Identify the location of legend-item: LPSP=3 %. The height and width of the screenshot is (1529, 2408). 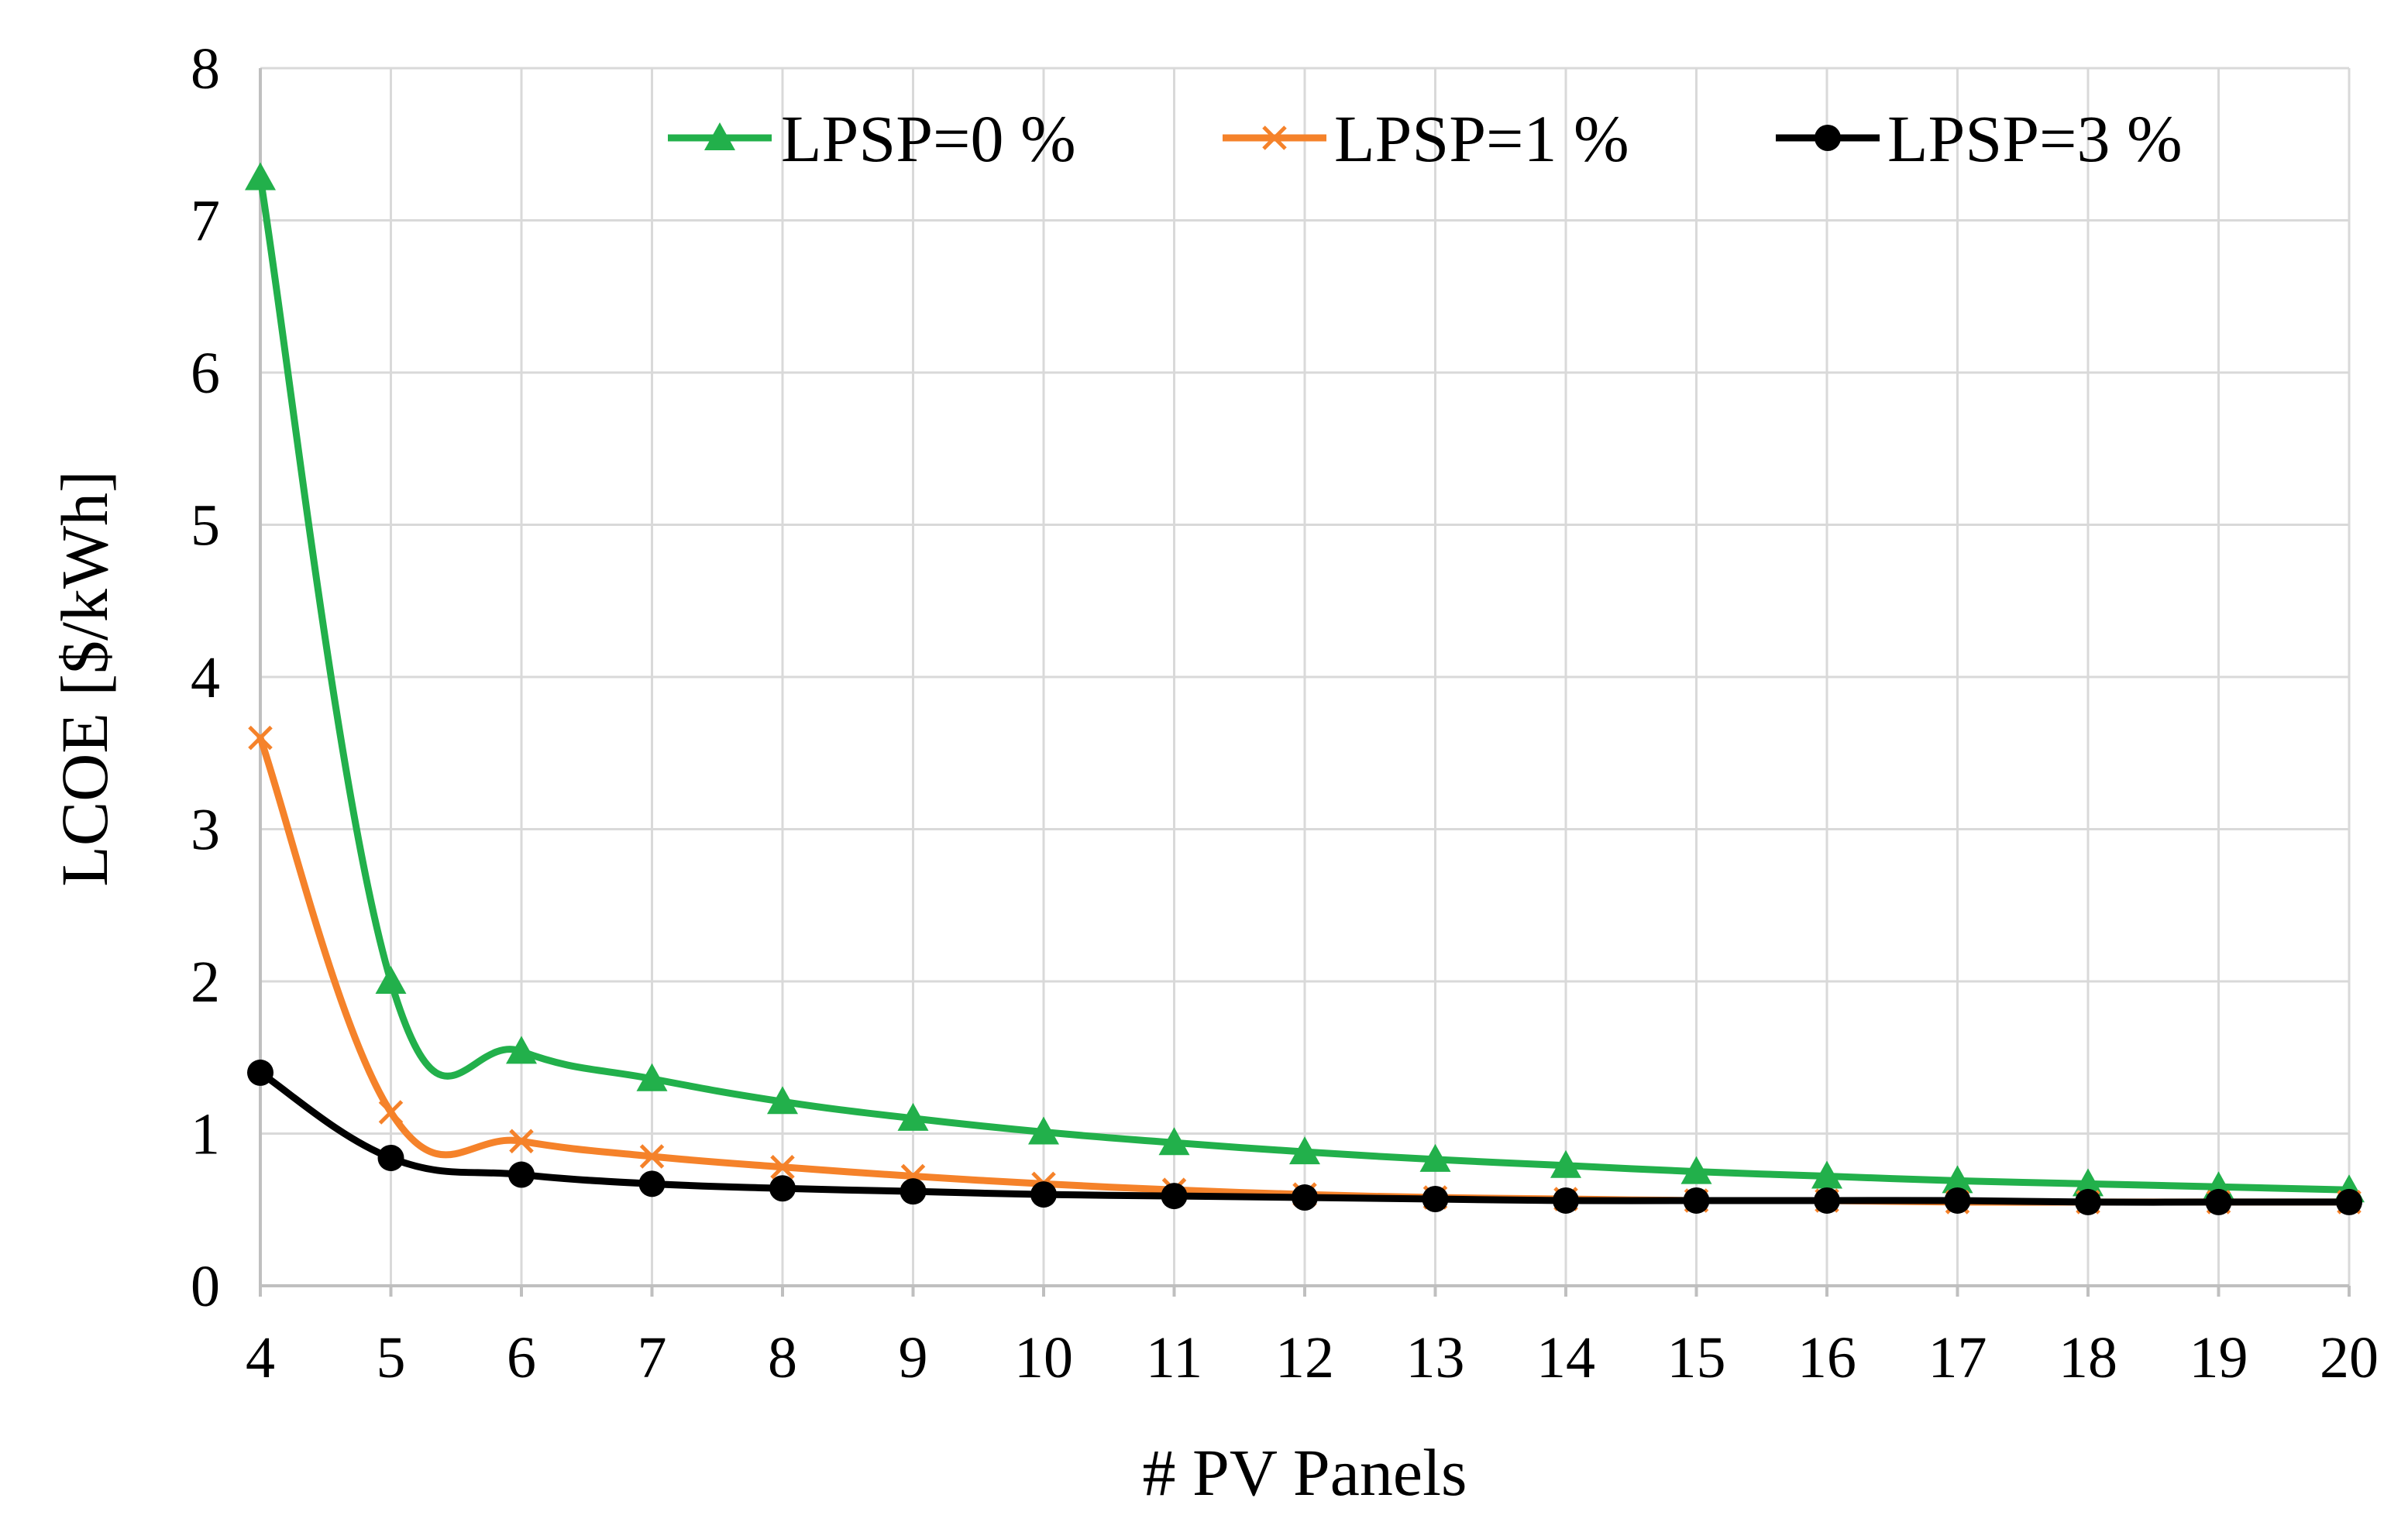
(1979, 139).